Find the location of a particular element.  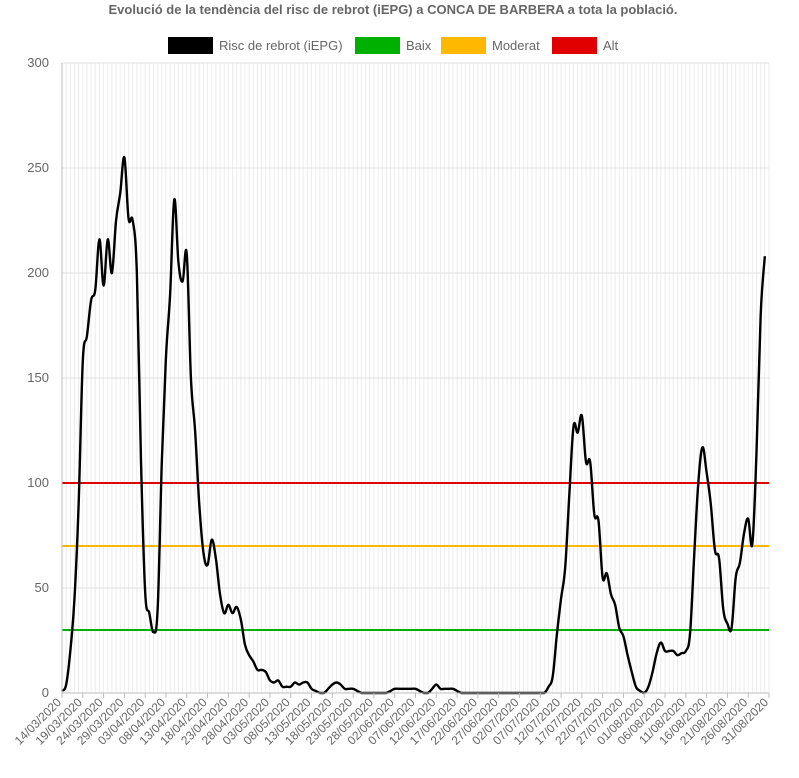

y-tick-label: 150 is located at coordinates (38, 377).